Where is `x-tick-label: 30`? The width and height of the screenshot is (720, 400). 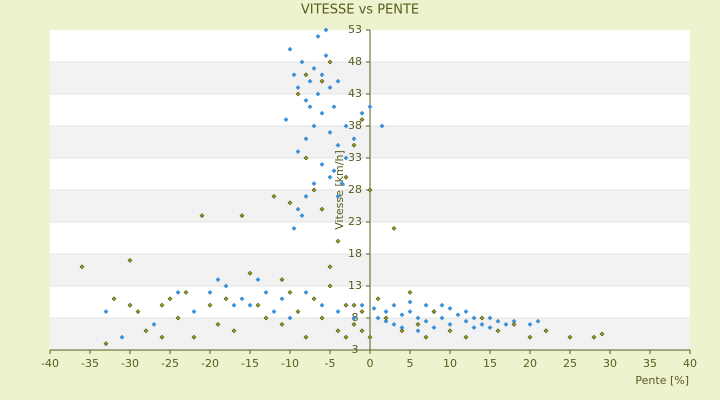 x-tick-label: 30 is located at coordinates (610, 363).